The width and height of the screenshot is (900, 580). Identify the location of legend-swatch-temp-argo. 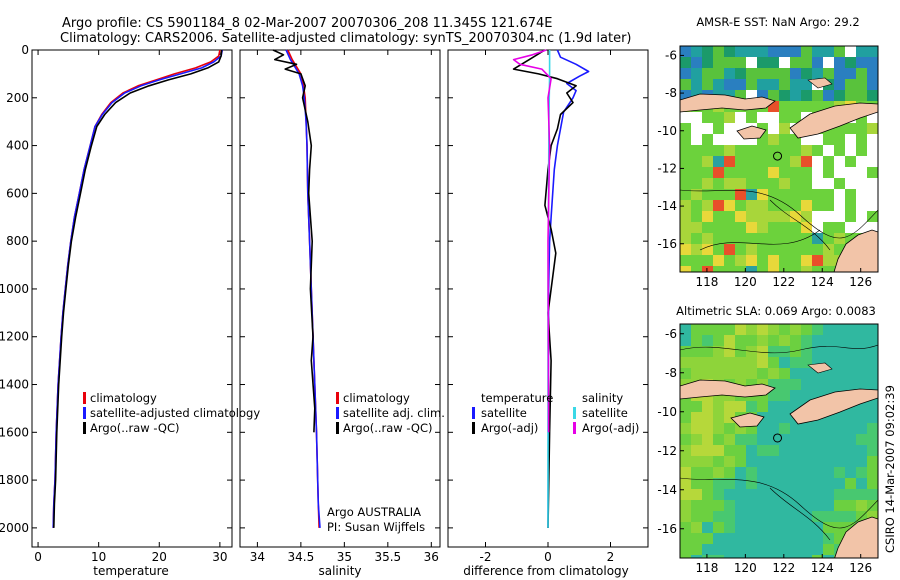
(473, 428).